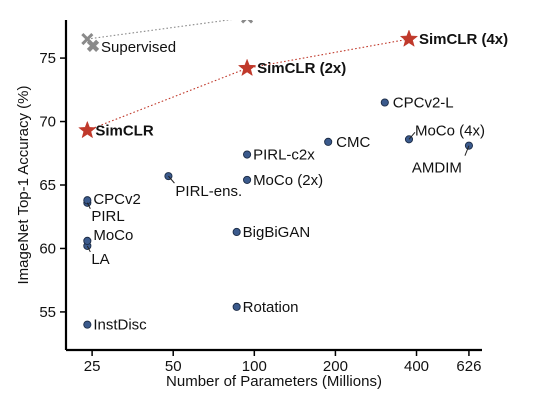 The width and height of the screenshot is (542, 405). I want to click on y-tick-label: 70, so click(47, 122).